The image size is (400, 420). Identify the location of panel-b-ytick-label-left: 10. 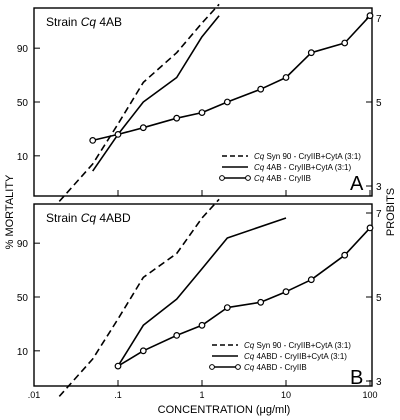
(23, 352).